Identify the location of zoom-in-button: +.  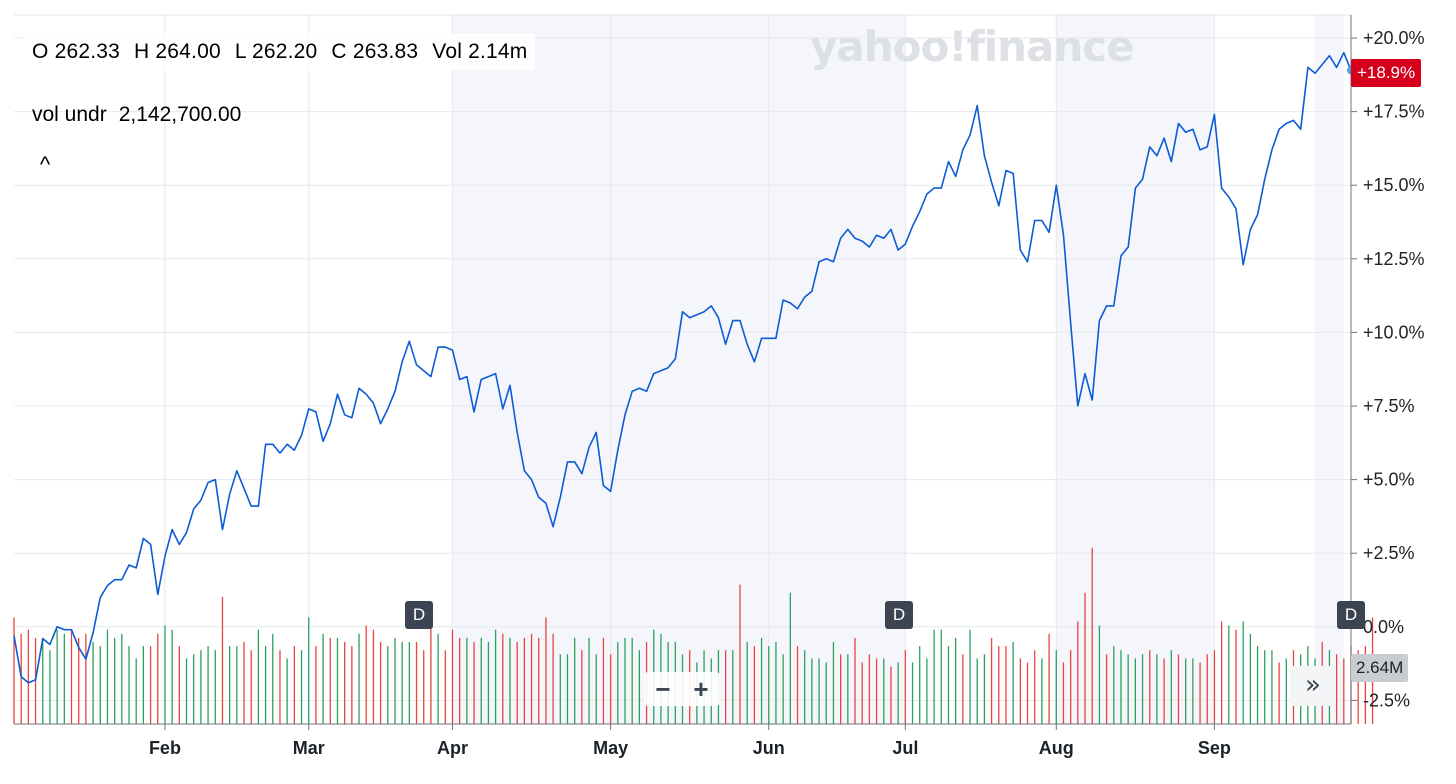
(701, 688).